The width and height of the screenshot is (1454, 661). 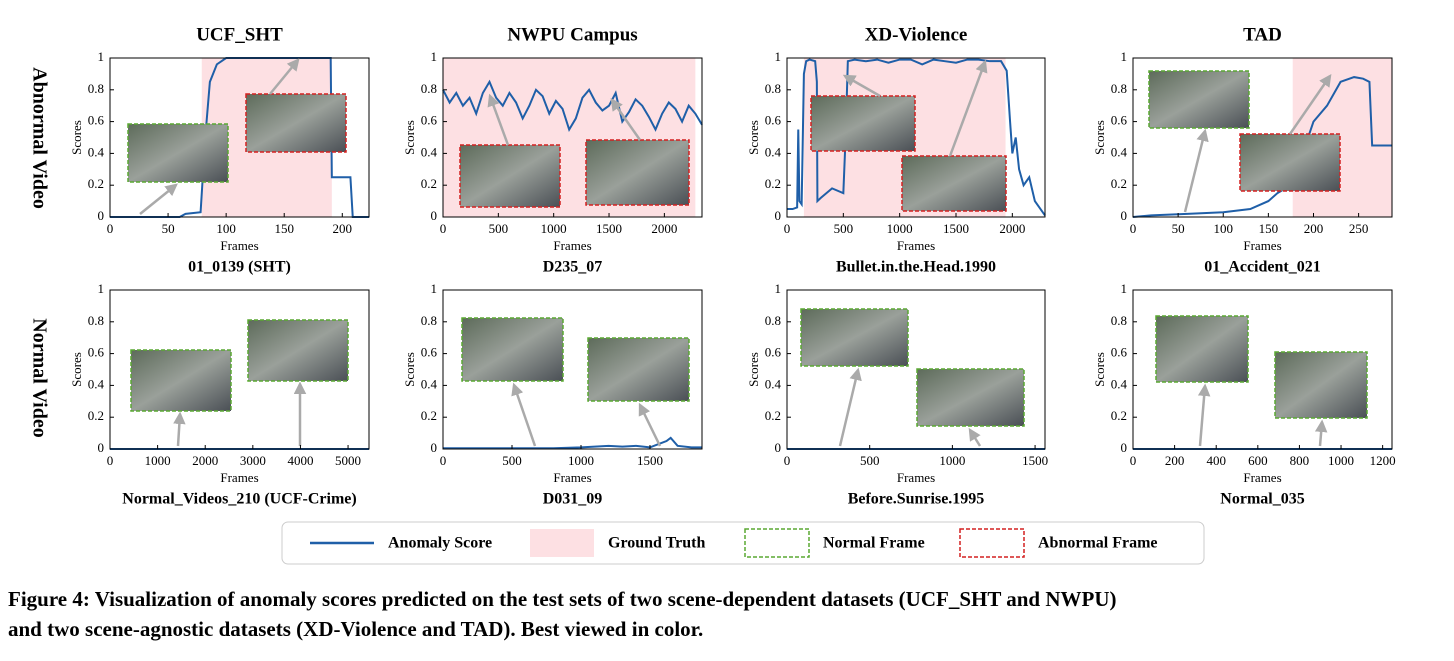 What do you see at coordinates (916, 267) in the screenshot?
I see `subtitle: Bullet.in.the.Head.1990` at bounding box center [916, 267].